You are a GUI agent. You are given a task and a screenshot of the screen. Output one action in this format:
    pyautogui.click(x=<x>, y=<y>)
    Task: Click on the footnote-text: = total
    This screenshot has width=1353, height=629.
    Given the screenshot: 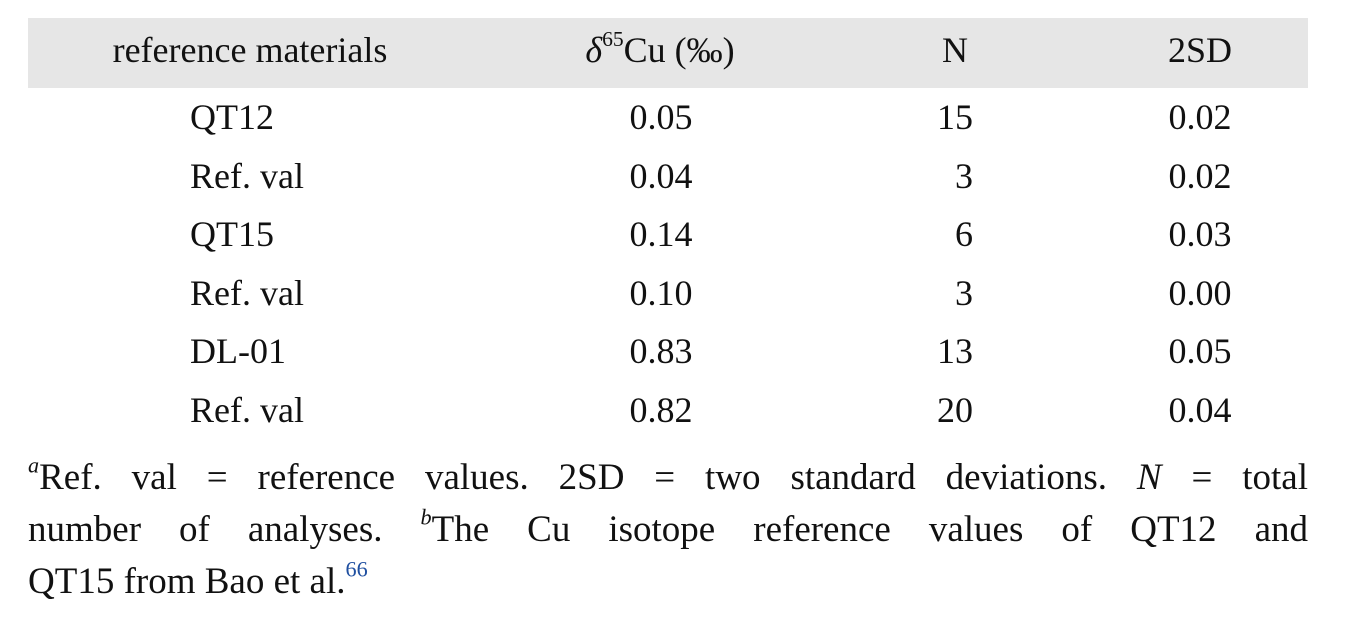 What is the action you would take?
    pyautogui.click(x=1234, y=477)
    